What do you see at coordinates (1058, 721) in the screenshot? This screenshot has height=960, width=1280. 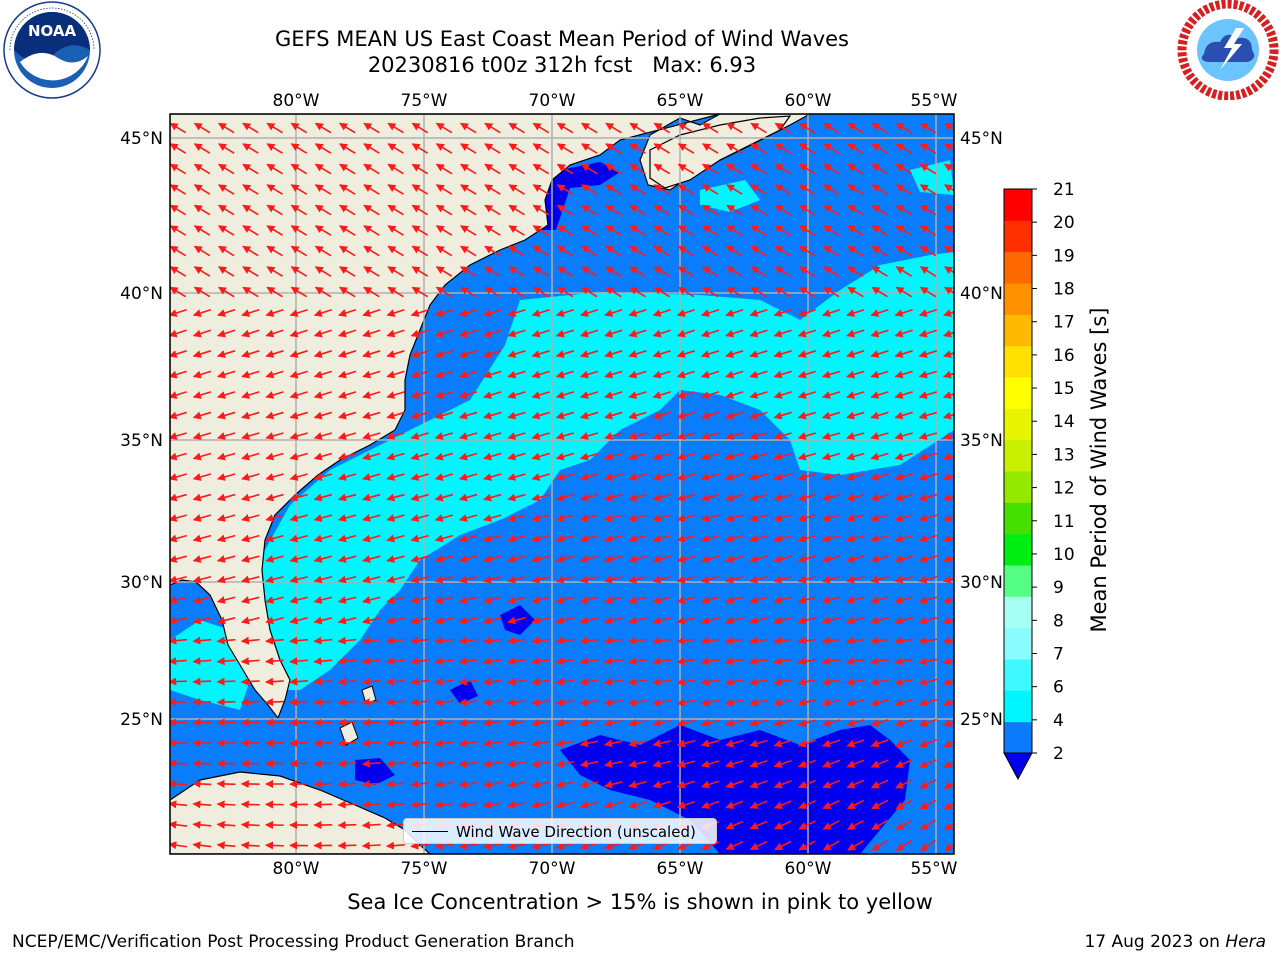 I see `colorbar-tick-label: 4` at bounding box center [1058, 721].